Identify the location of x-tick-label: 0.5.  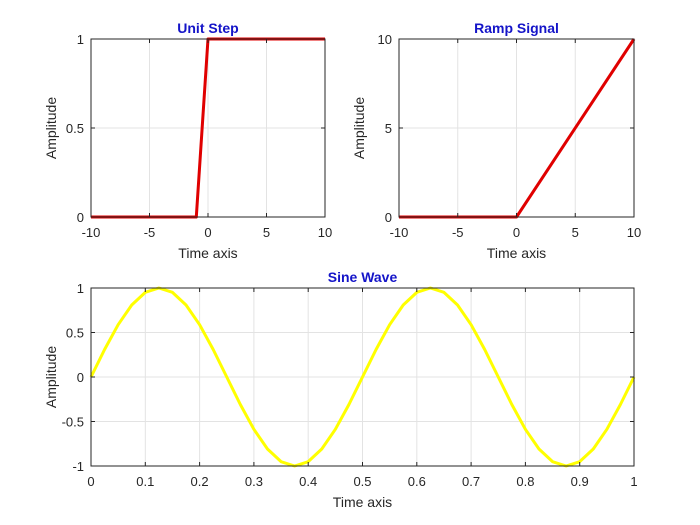
(362, 481).